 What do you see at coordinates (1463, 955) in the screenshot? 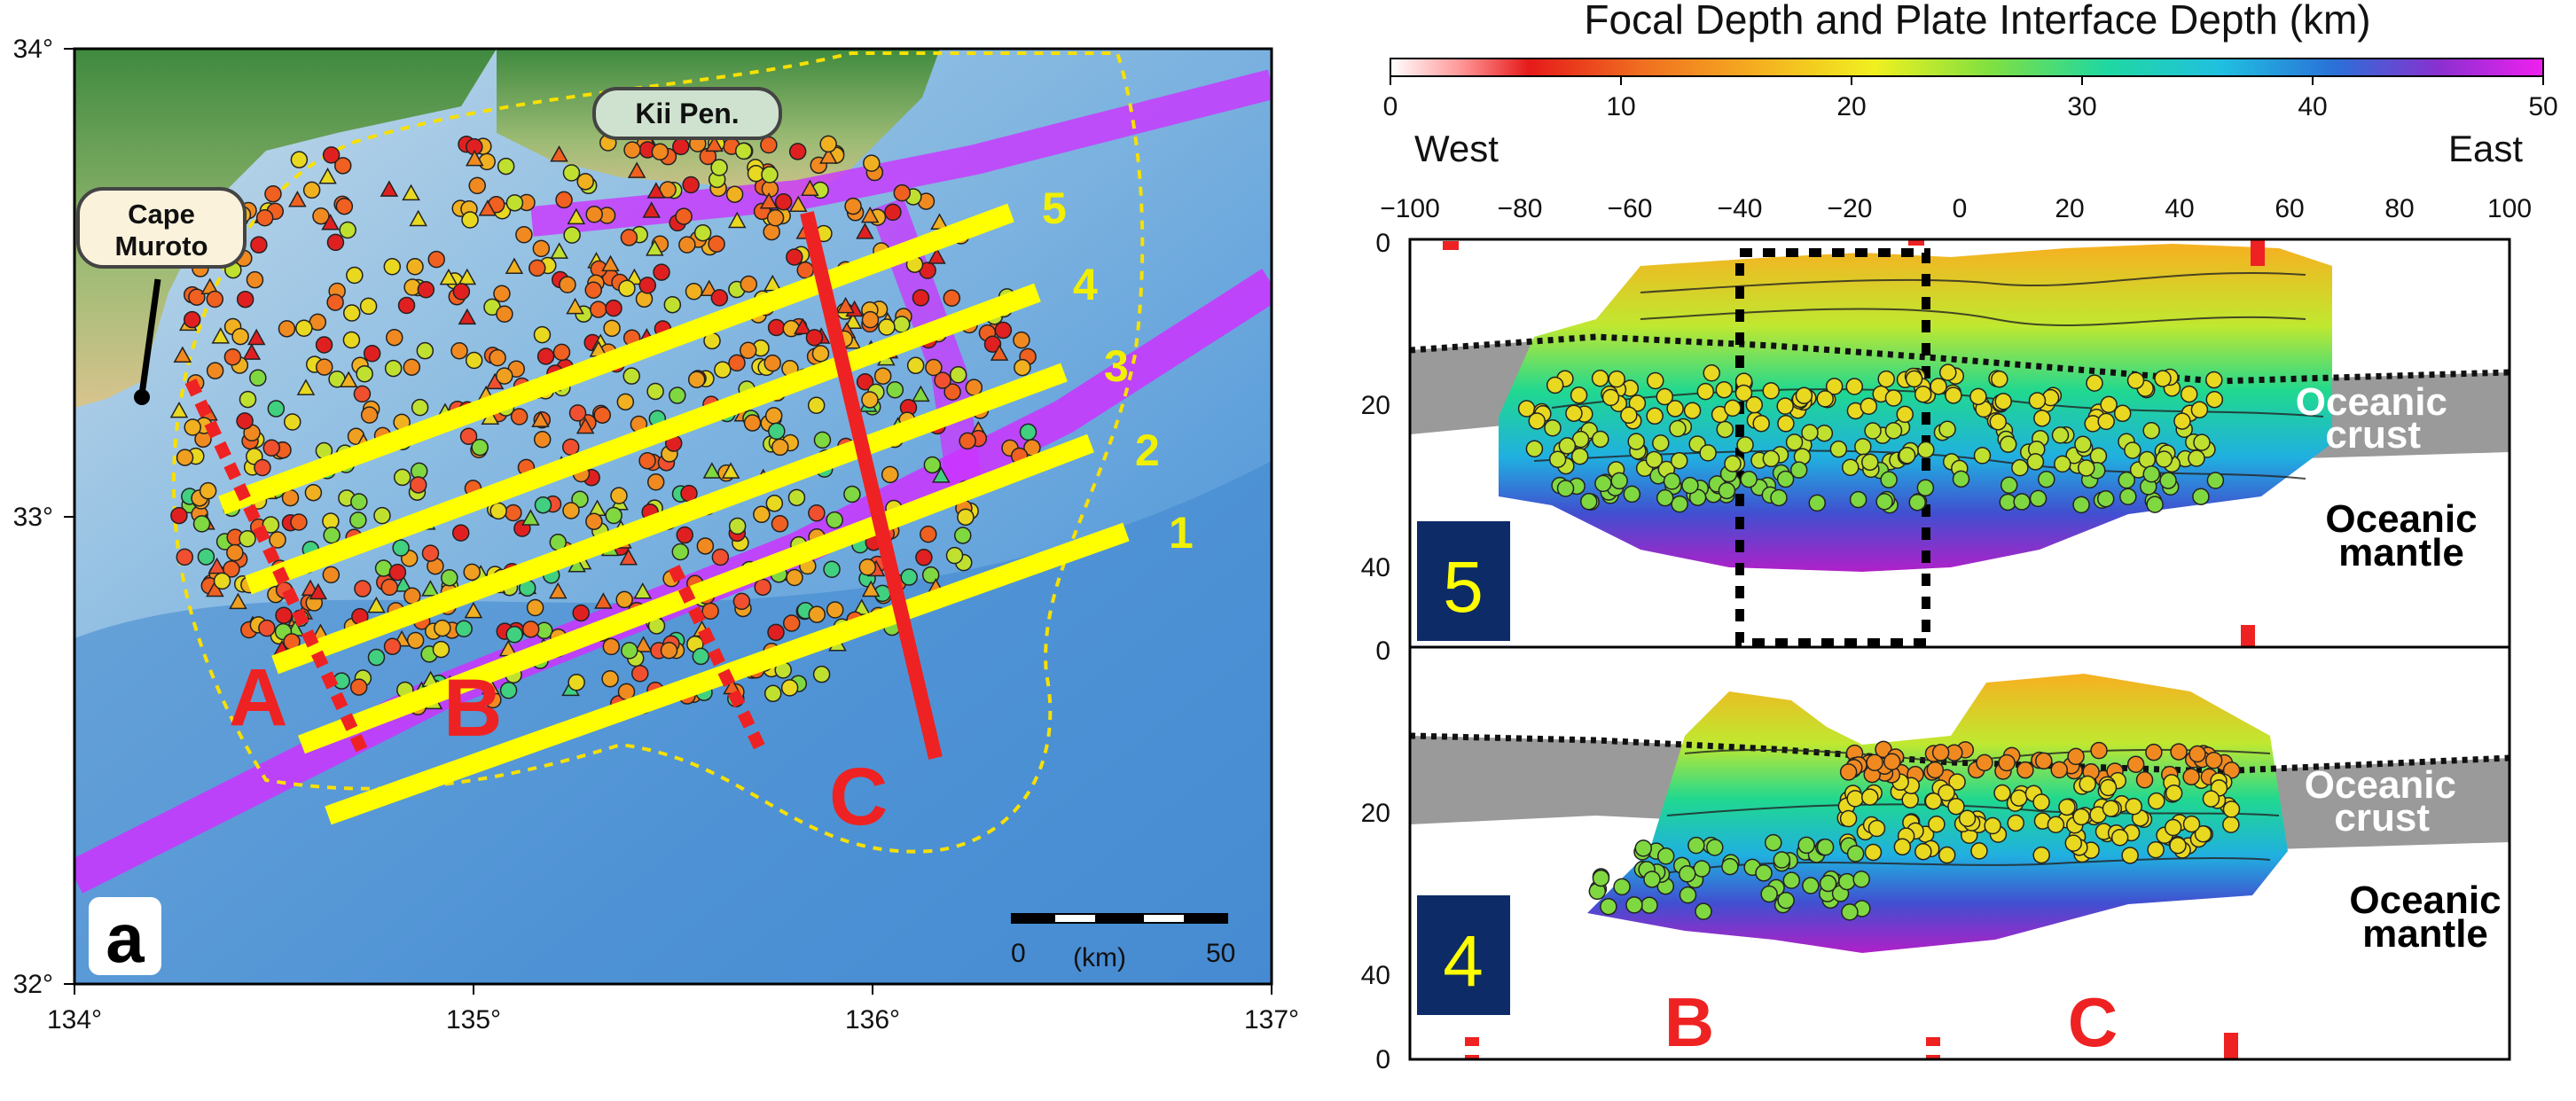
I see `xs4-id-box` at bounding box center [1463, 955].